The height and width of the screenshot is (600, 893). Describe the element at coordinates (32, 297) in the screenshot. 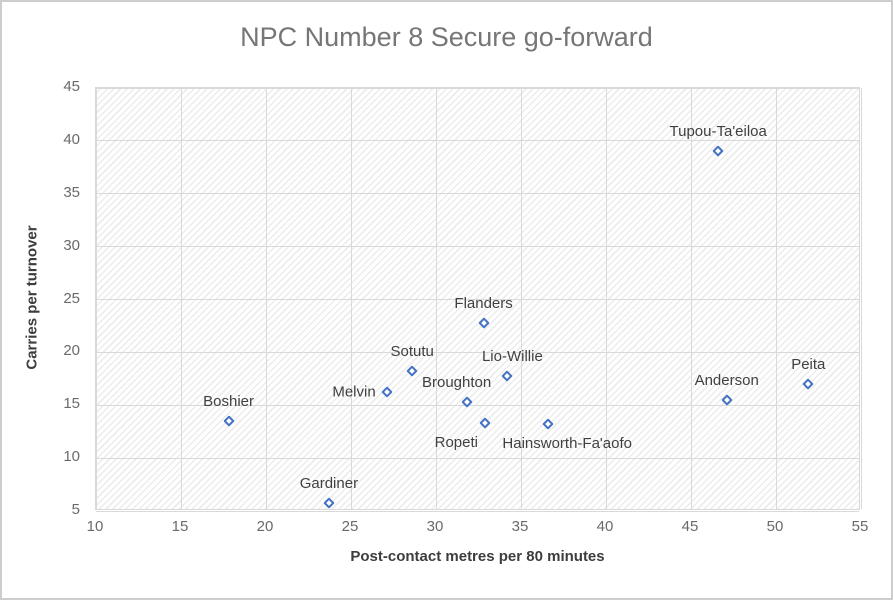

I see `y-axis-title: Carries per turnover` at that location.